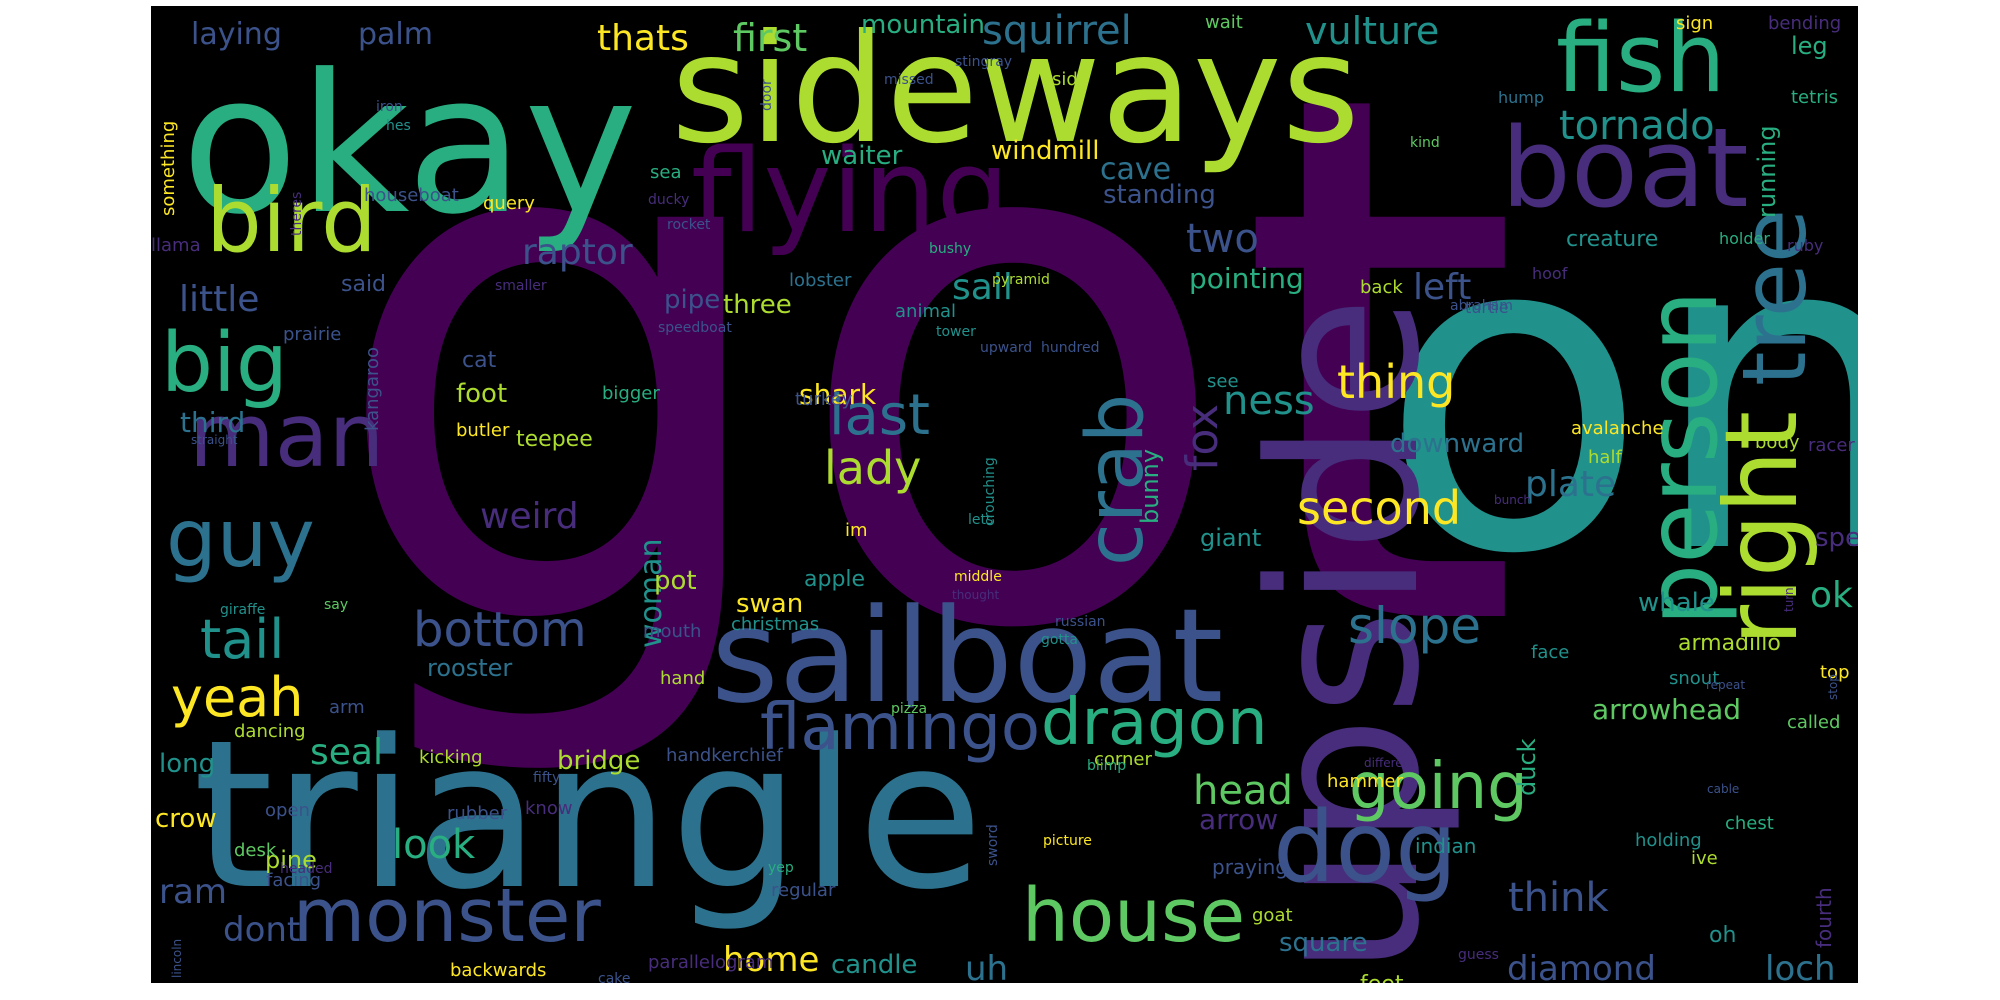 This screenshot has height=1000, width=2000. I want to click on word-dancing: dancing, so click(270, 731).